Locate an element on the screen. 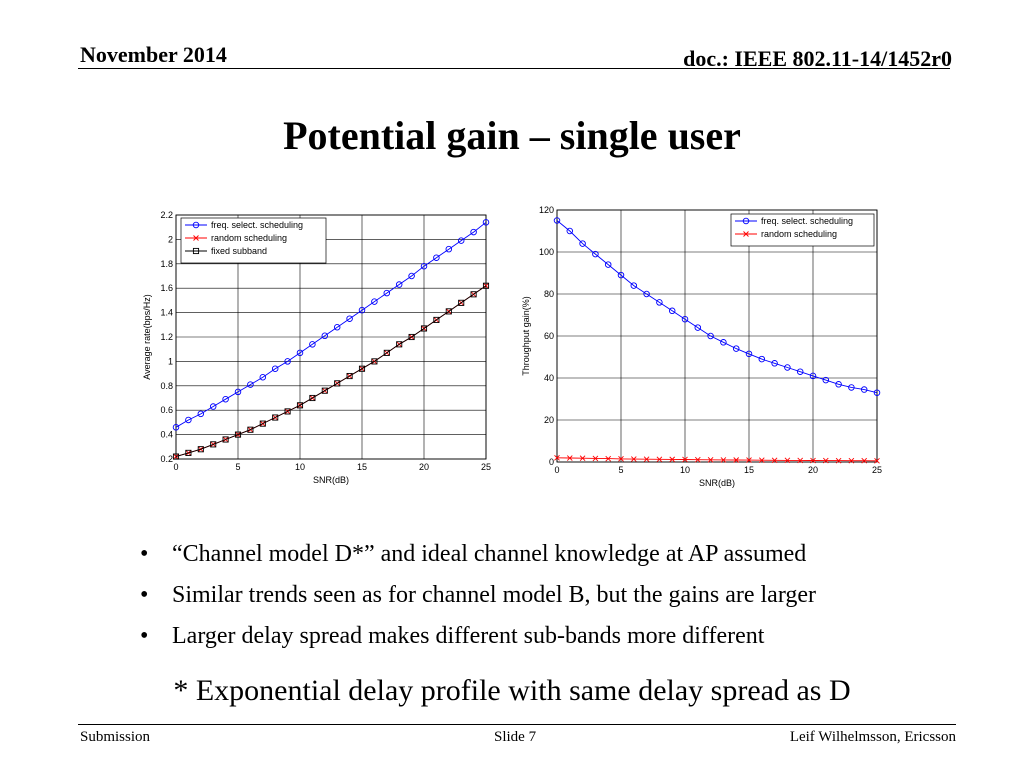 The image size is (1024, 768). y-tick-label: 0.2 is located at coordinates (166, 459).